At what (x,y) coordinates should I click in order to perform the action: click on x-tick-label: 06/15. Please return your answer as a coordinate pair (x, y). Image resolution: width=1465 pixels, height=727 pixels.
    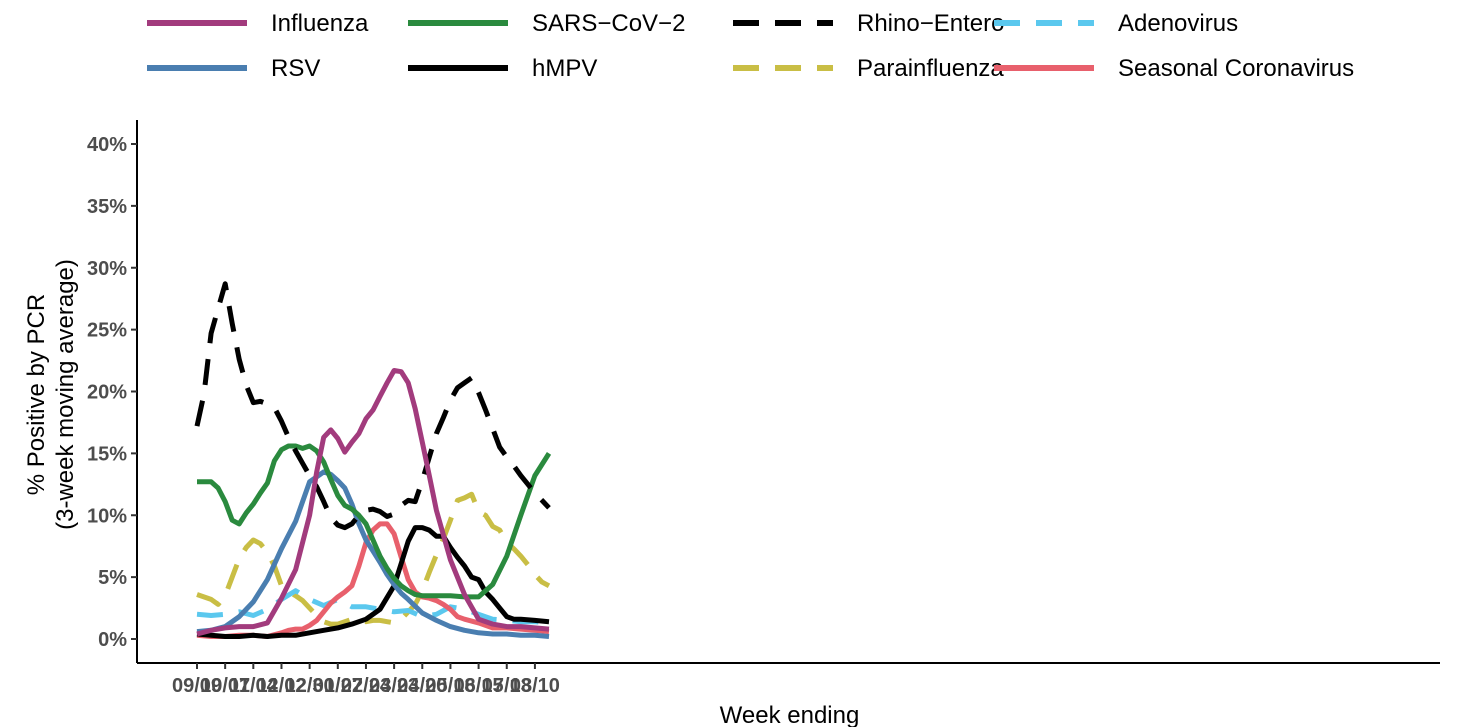
    Looking at the image, I should click on (479, 686).